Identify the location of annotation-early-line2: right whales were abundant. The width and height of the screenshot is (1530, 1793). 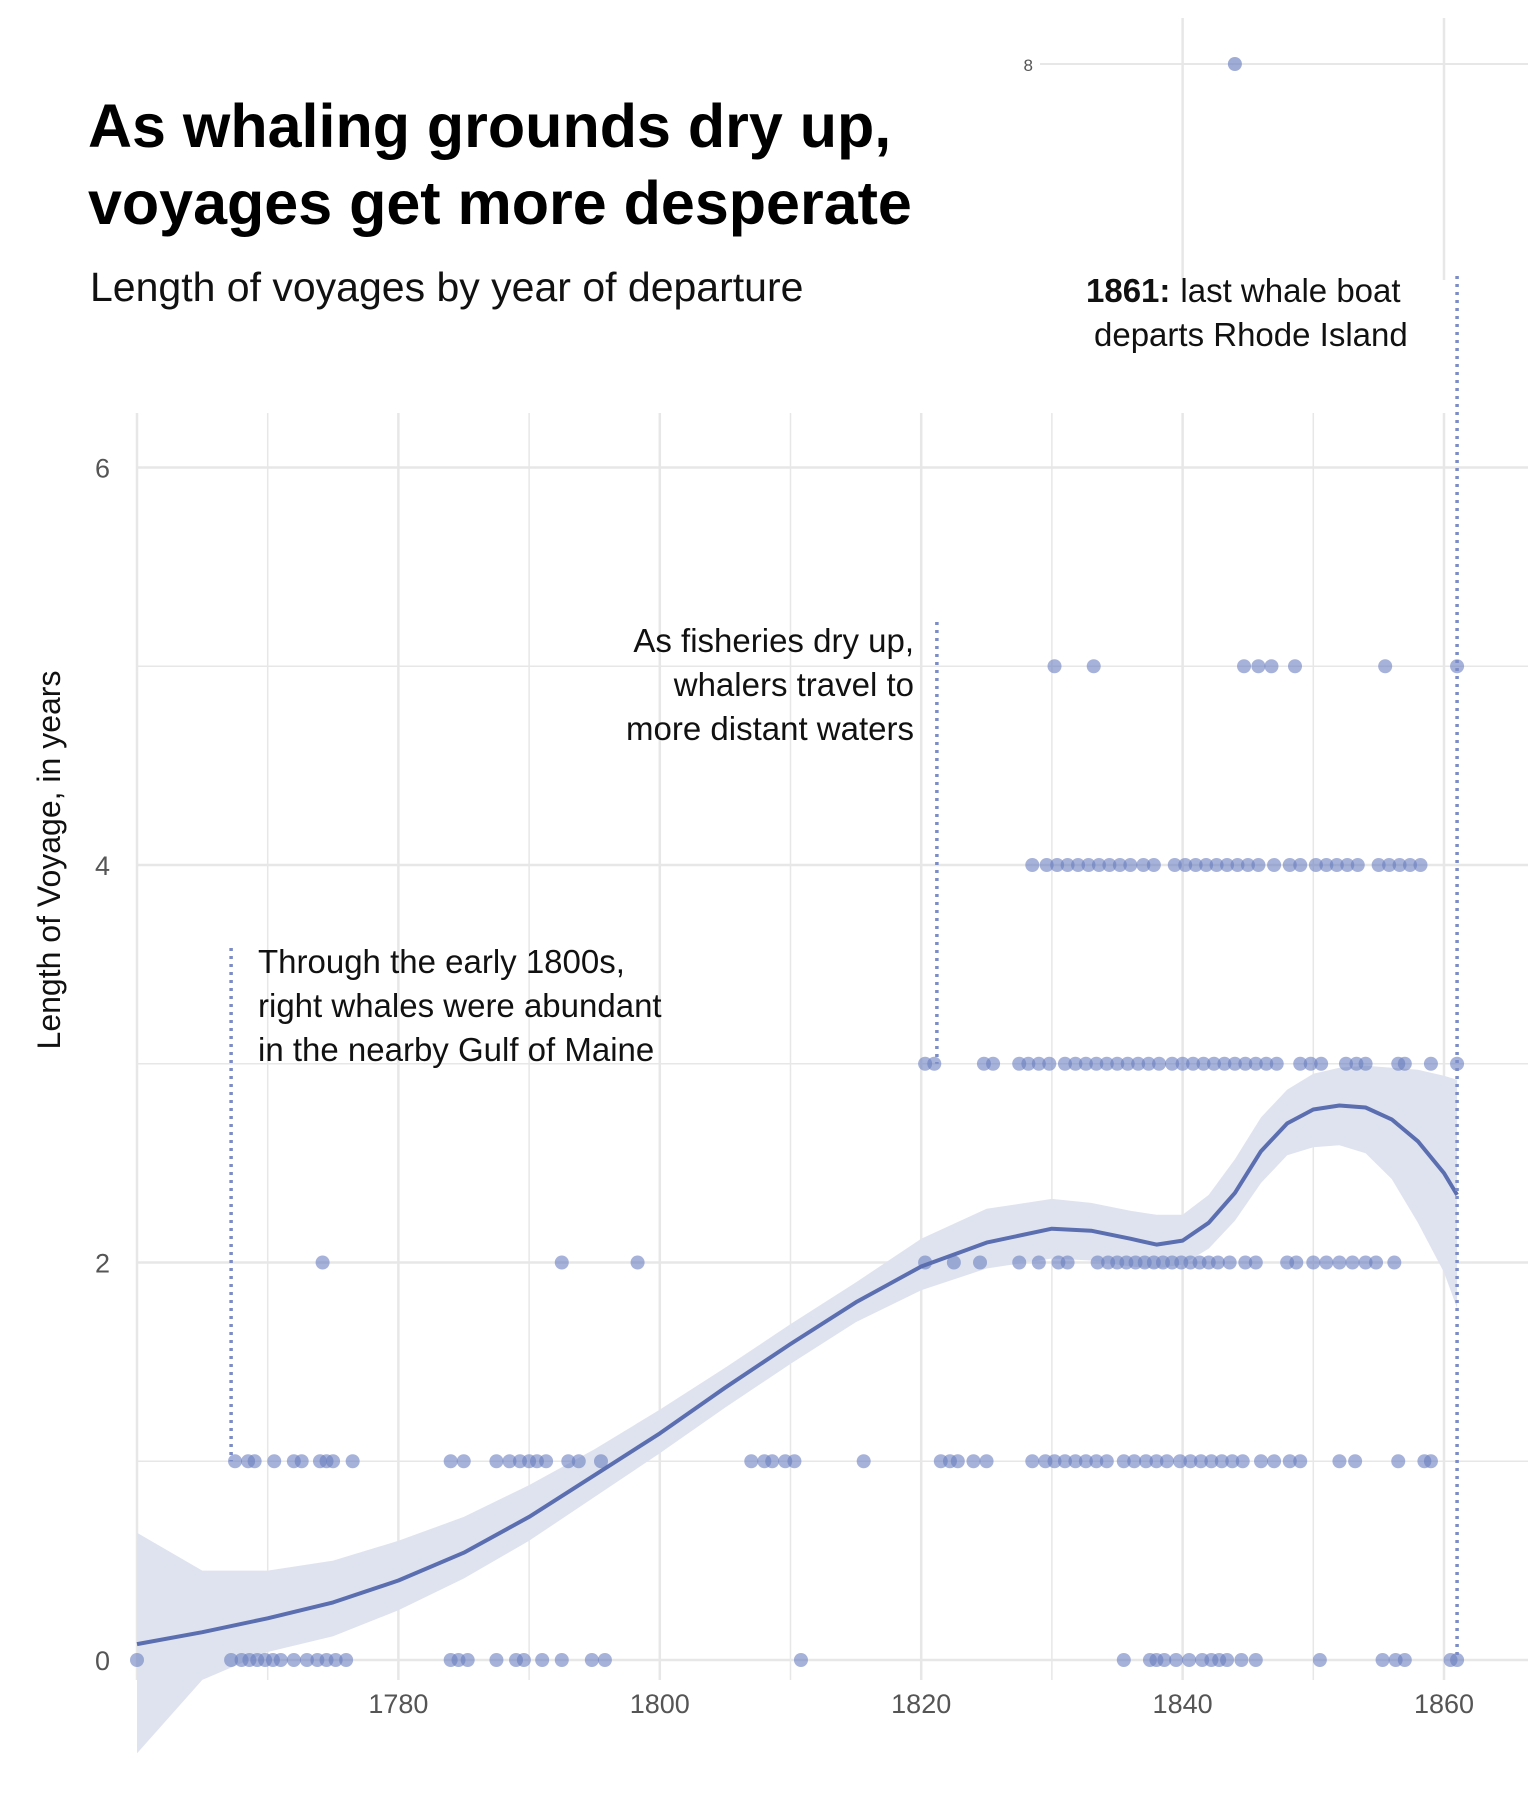
(460, 1005).